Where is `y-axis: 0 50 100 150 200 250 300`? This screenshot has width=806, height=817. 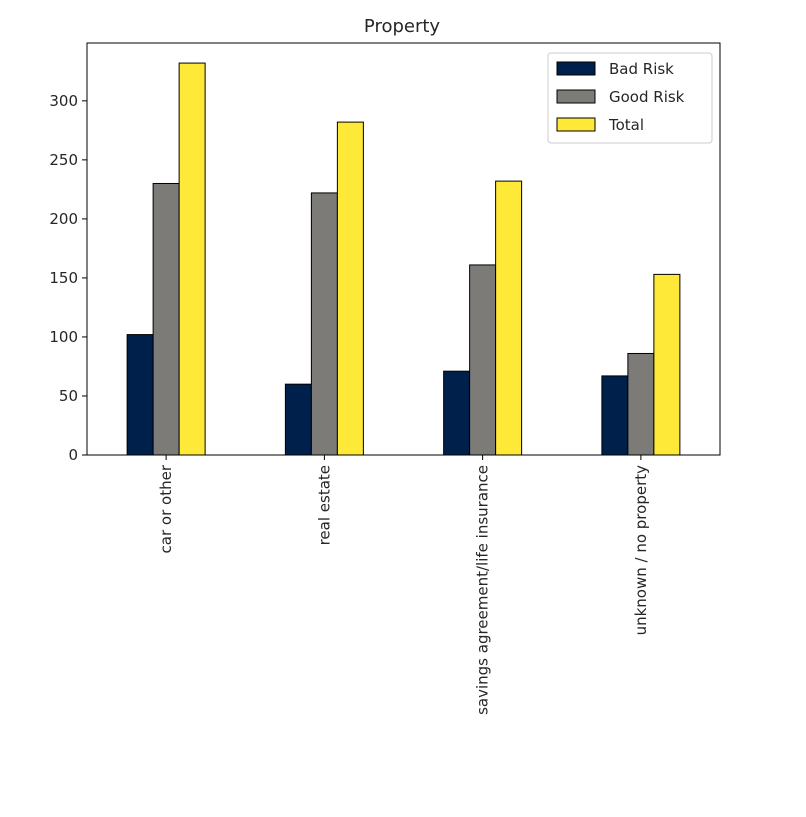
y-axis: 0 50 100 150 200 250 300 is located at coordinates (68, 278).